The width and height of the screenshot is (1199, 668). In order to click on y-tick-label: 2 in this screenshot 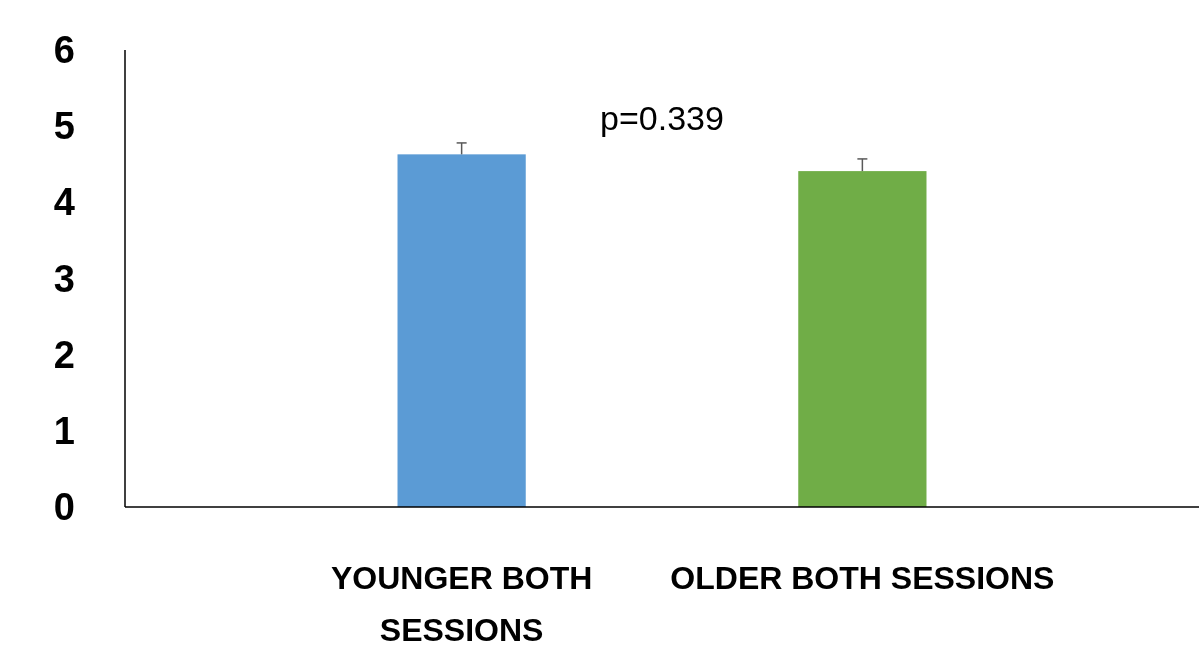, I will do `click(64, 354)`.